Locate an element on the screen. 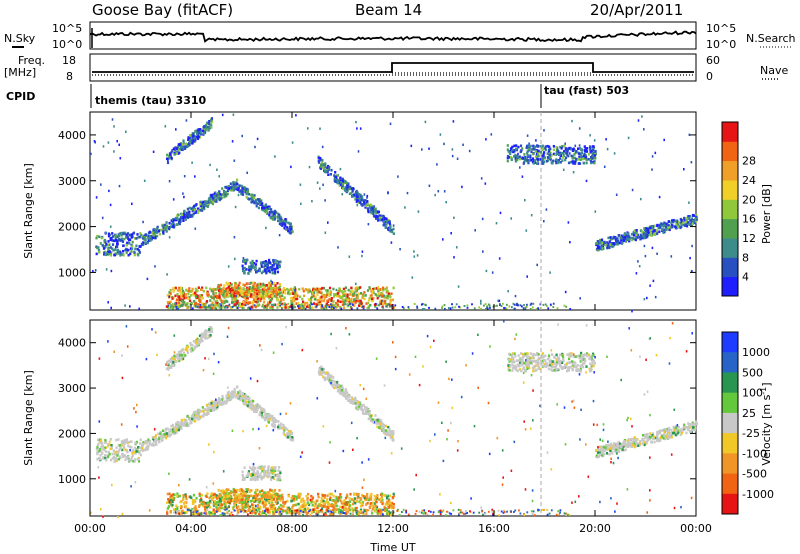 The width and height of the screenshot is (800, 554). colorbar-tick-label: 4 is located at coordinates (745, 277).